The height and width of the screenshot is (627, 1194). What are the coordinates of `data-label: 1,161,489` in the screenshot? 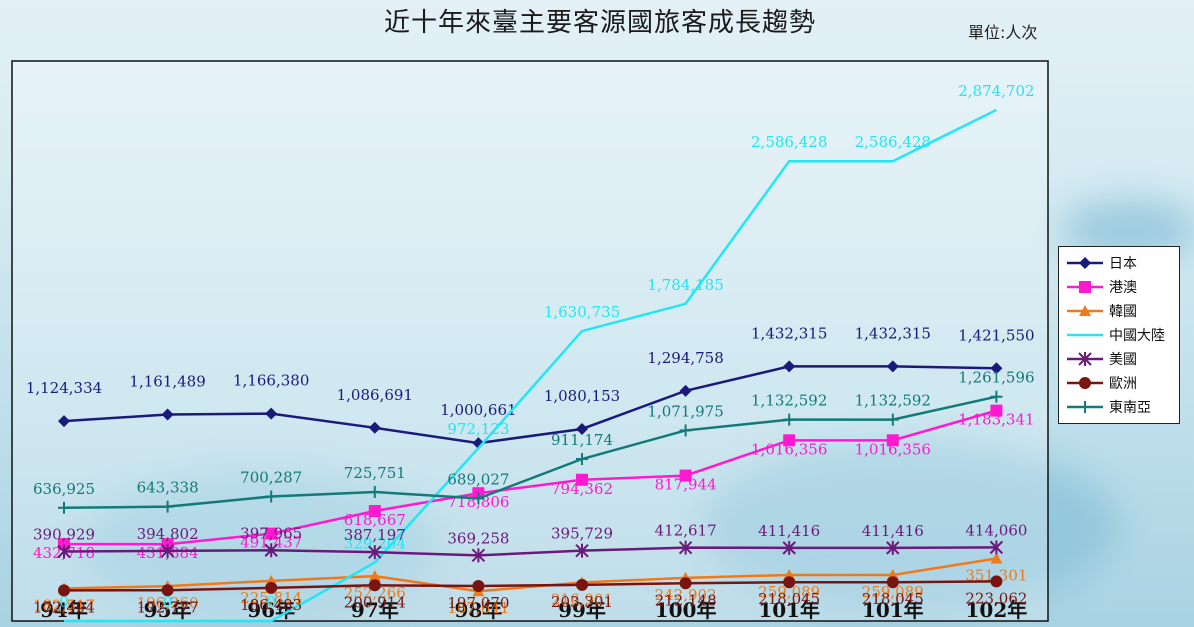 It's located at (167, 382).